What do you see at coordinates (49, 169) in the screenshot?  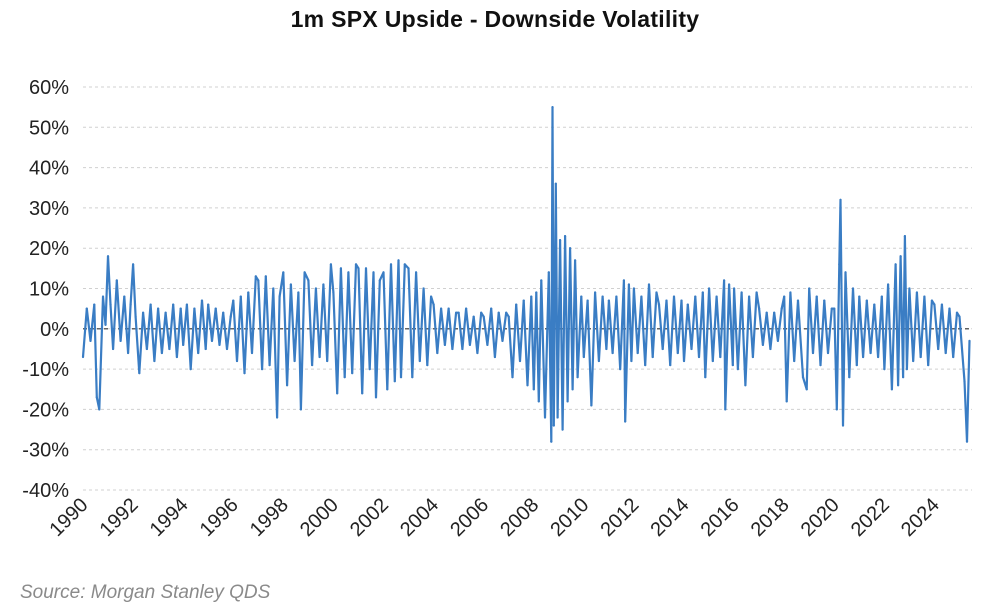 I see `y-tick-label: 40%` at bounding box center [49, 169].